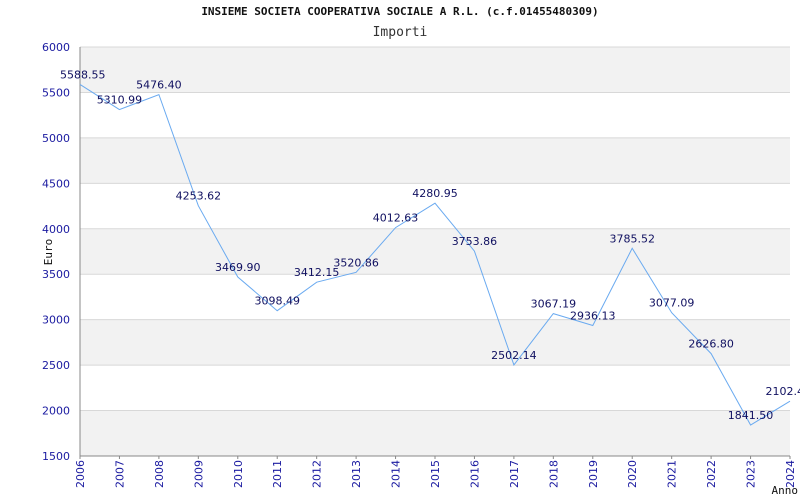 The image size is (800, 500). I want to click on y-tick-labels: 1500 2000 2500 3000 3500 4000 4500 5000 5500 6000, so click(56, 252).